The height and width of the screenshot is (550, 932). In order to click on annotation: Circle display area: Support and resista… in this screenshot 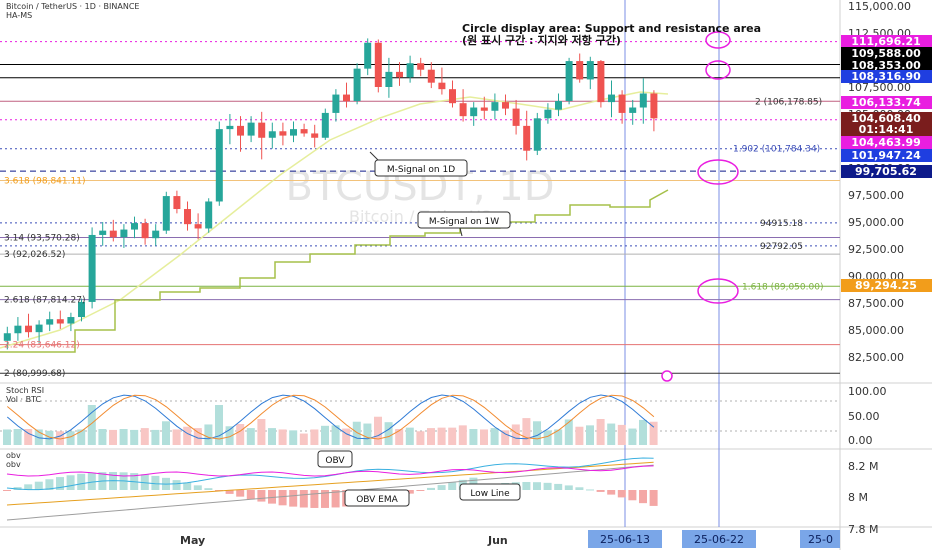, I will do `click(611, 34)`.